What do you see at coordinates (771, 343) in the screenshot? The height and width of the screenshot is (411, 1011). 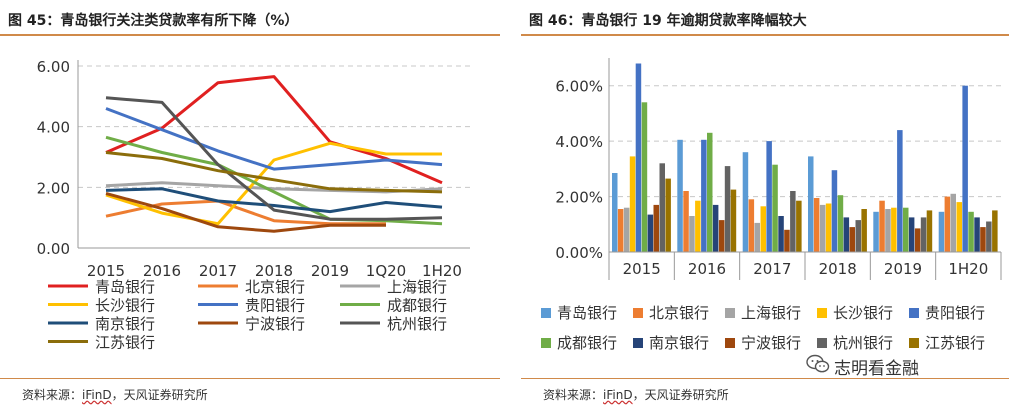 I see `legend-label: 宁波银行` at bounding box center [771, 343].